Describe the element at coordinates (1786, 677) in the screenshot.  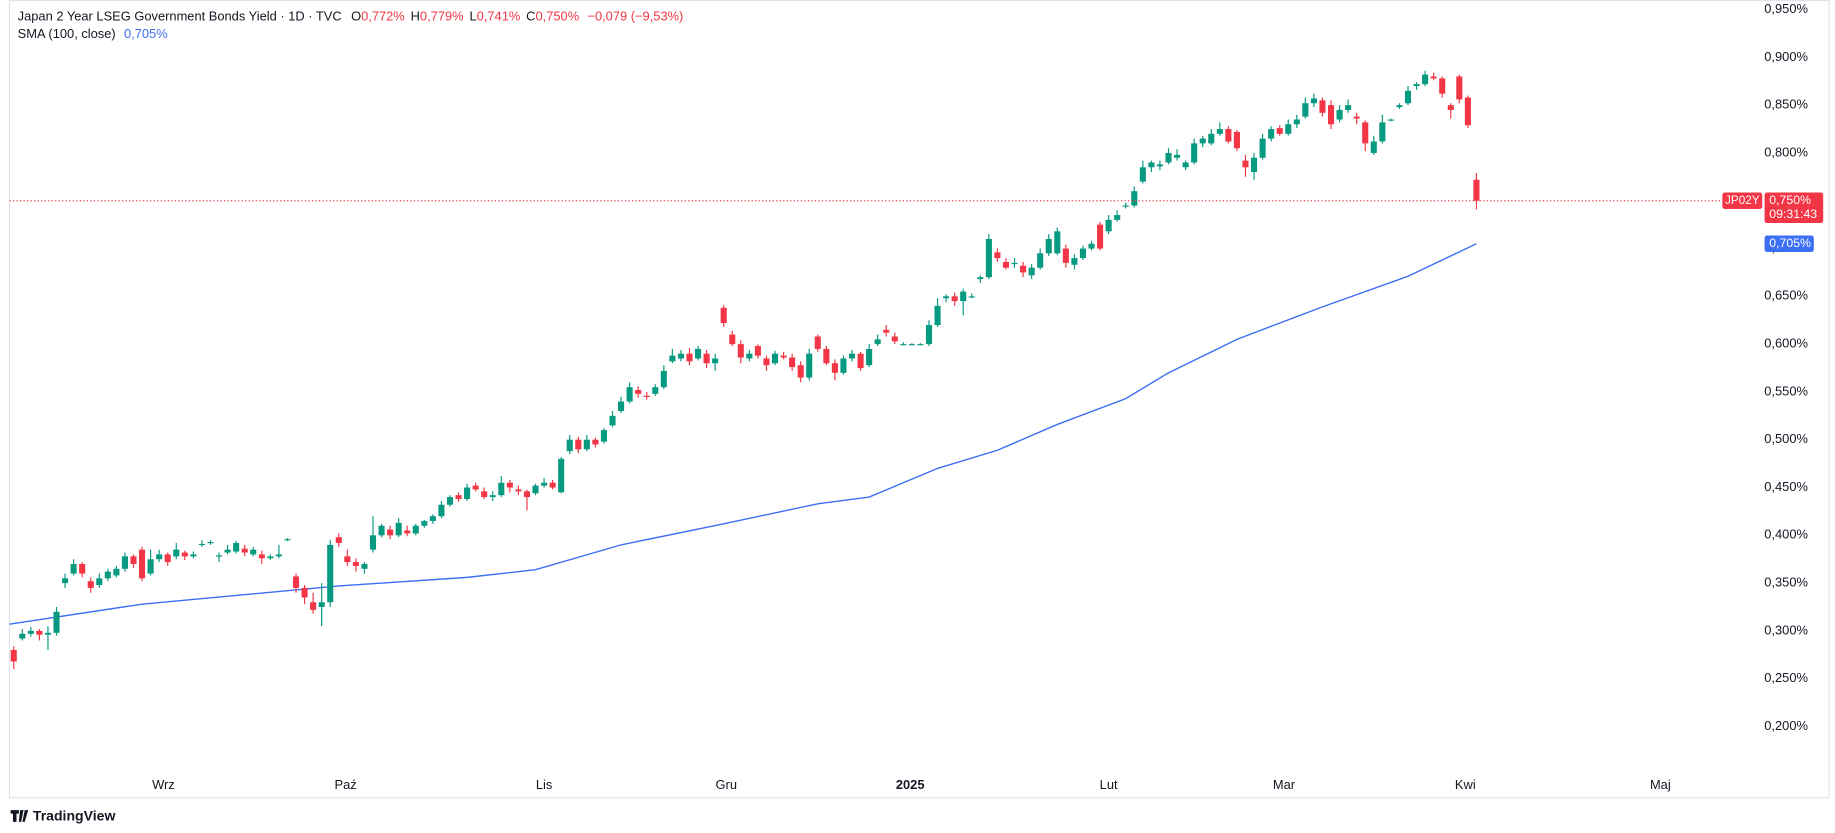
I see `y-tick-label: 0,250%` at that location.